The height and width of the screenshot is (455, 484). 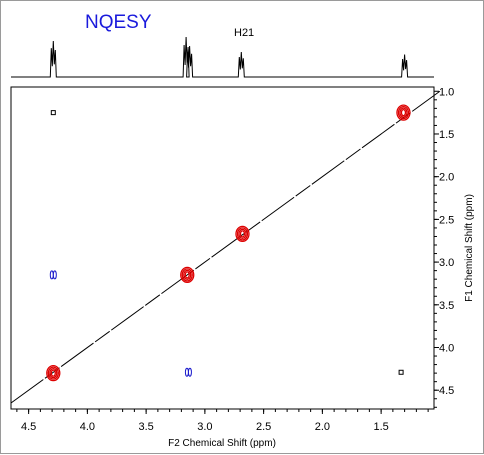 I want to click on 1d-spectrum, so click(x=222, y=57).